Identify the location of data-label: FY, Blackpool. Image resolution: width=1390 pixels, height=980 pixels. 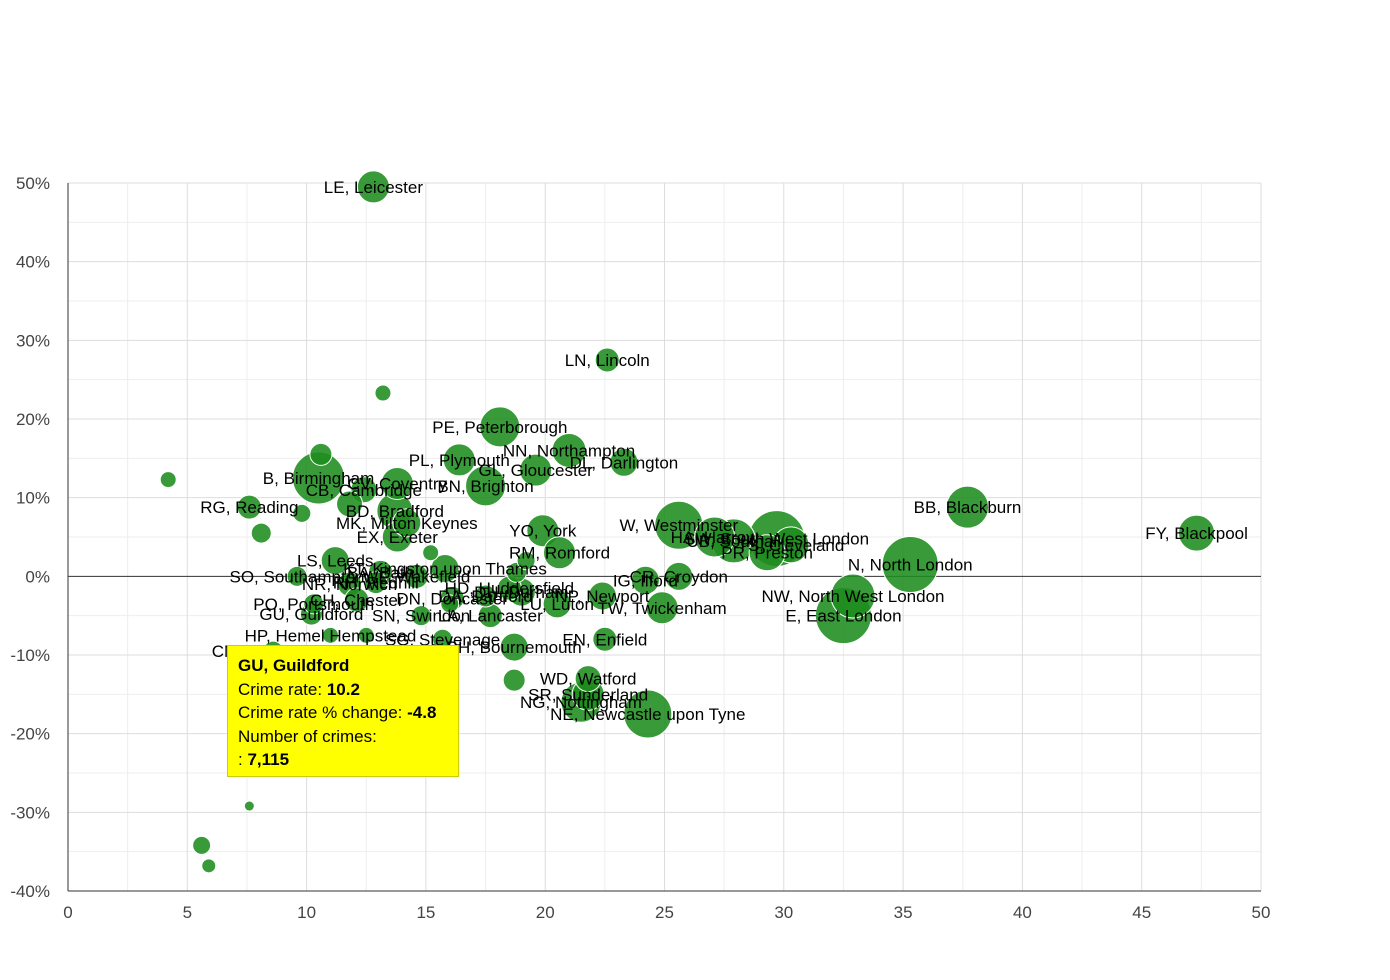
(1196, 533).